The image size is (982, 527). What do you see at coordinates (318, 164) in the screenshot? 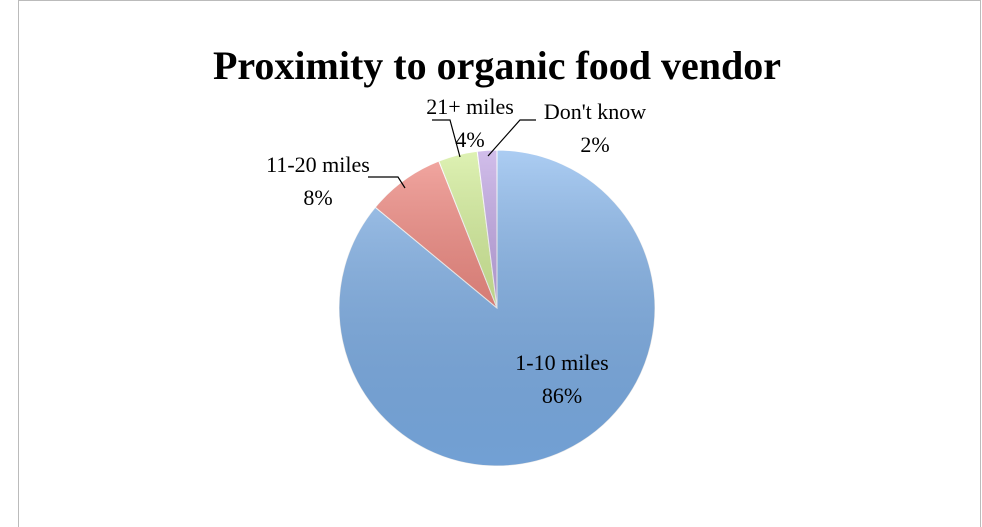
I see `slice-label: 11-20 miles` at bounding box center [318, 164].